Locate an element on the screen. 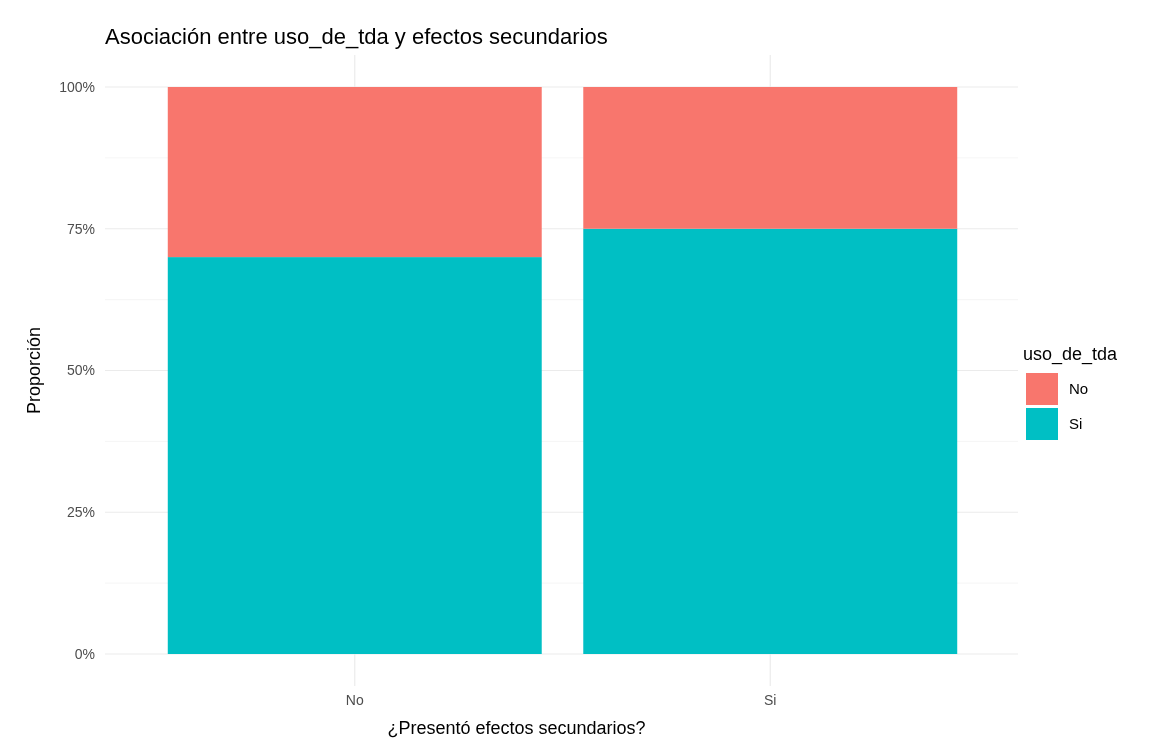  legend-label: No is located at coordinates (1079, 389).